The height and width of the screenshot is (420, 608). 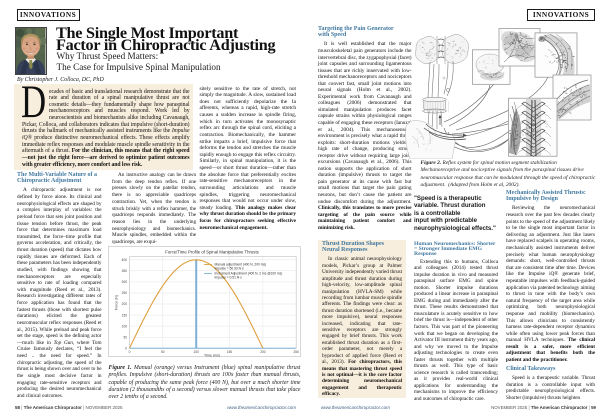 What do you see at coordinates (230, 268) in the screenshot?
I see `svg-text: Impulse = 50.93 N·s` at bounding box center [230, 268].